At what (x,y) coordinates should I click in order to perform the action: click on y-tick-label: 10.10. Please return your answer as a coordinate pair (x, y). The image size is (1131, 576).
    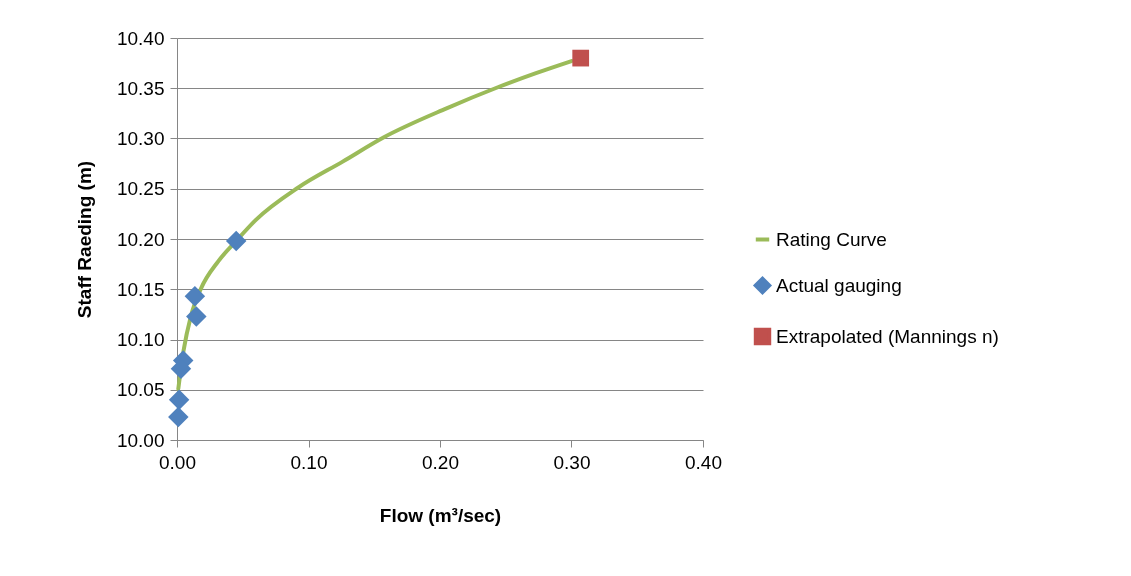
    Looking at the image, I should click on (140, 339).